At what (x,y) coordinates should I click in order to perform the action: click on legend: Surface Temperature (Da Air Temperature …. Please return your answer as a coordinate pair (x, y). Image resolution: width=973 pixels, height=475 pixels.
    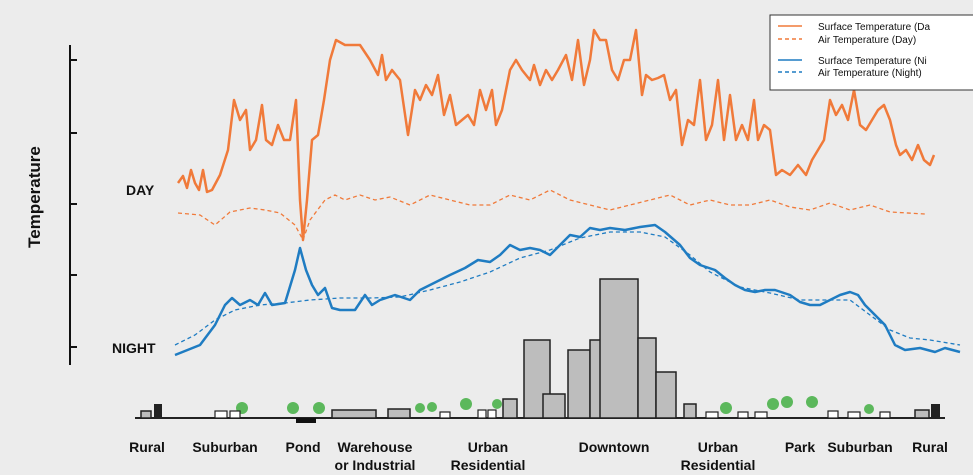
    Looking at the image, I should click on (871, 52).